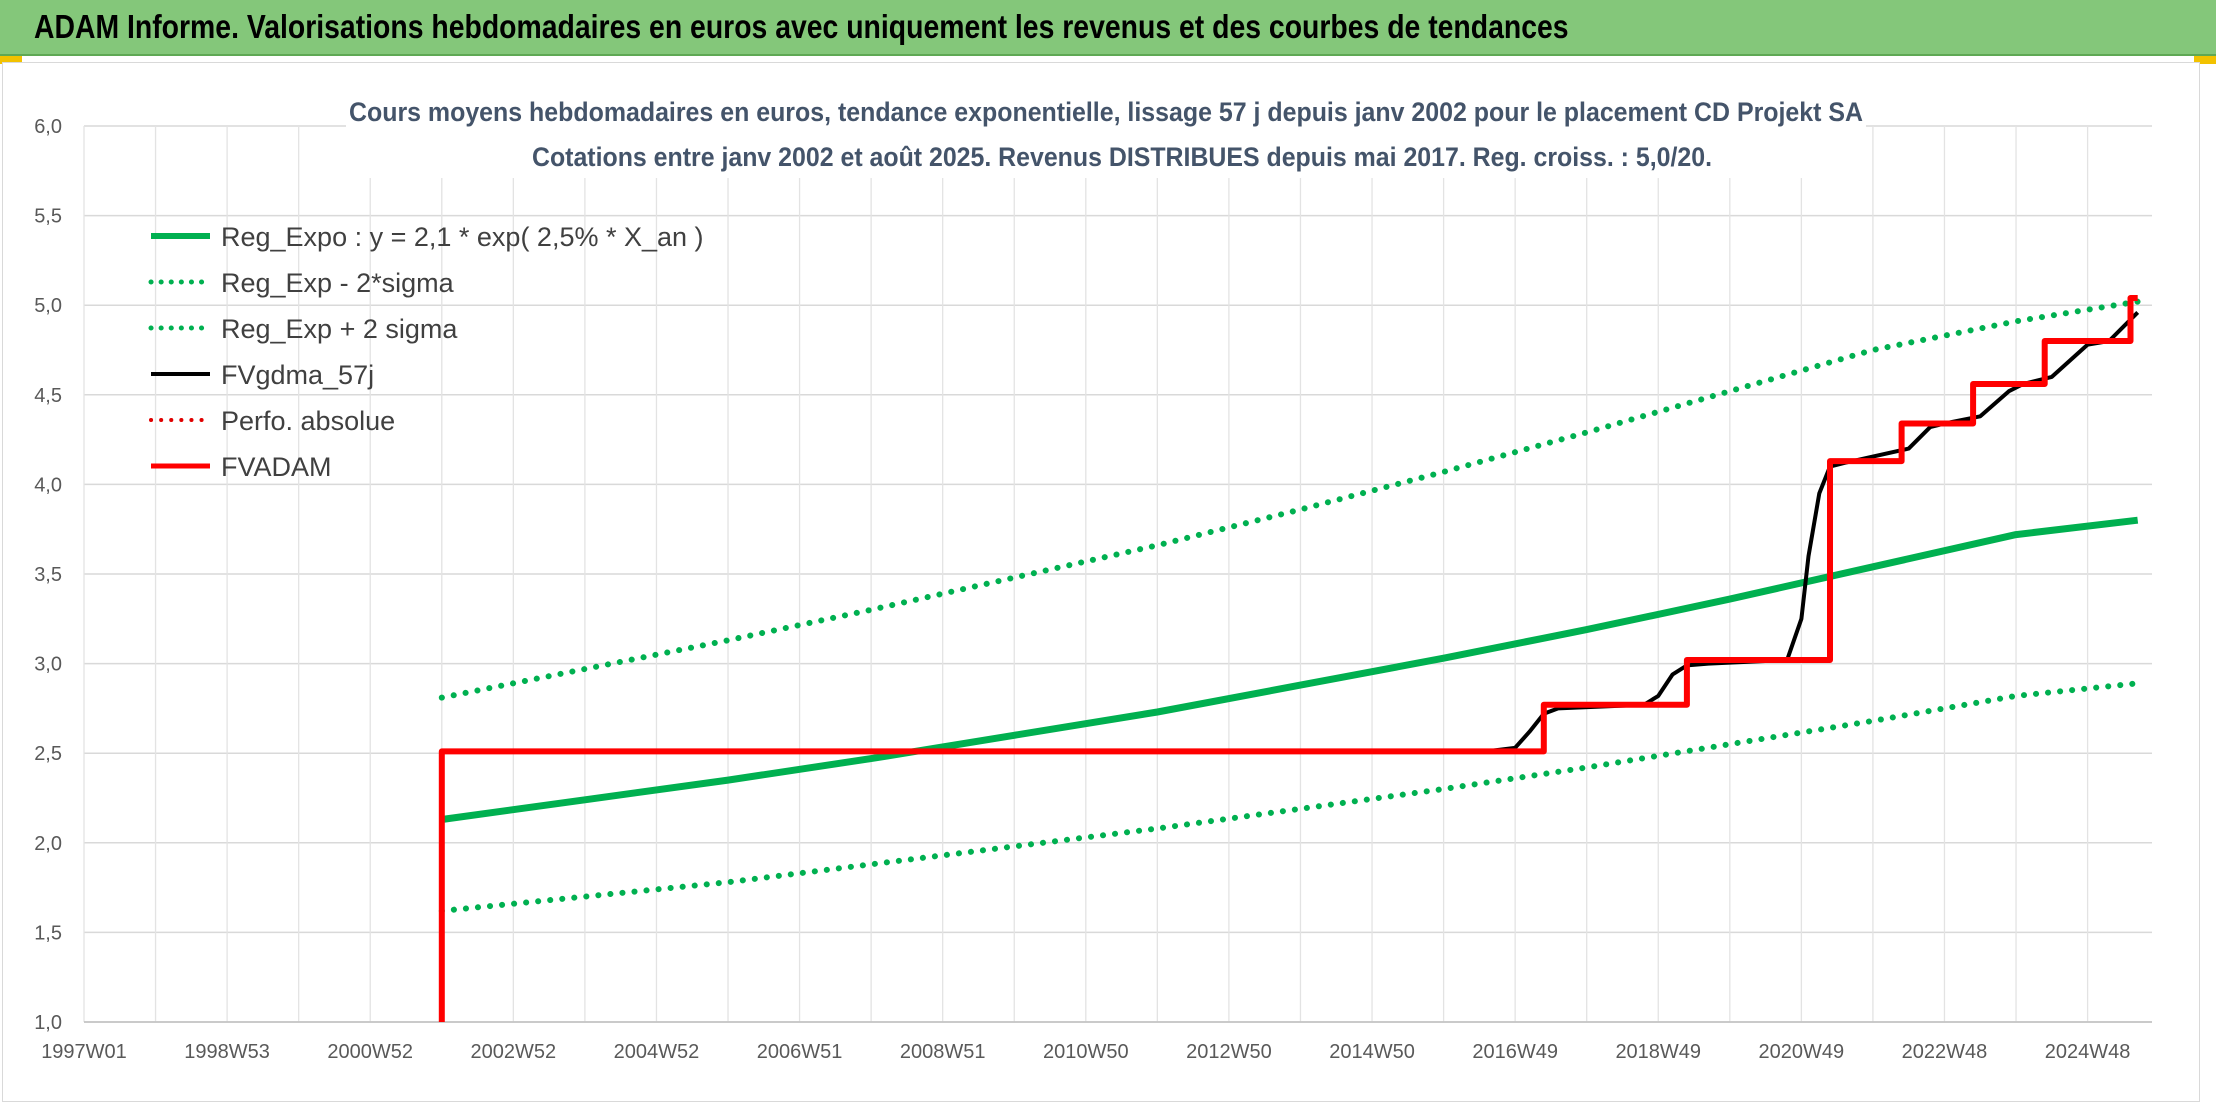 This screenshot has height=1106, width=2216. I want to click on y-tick-label: 5,5, so click(48, 217).